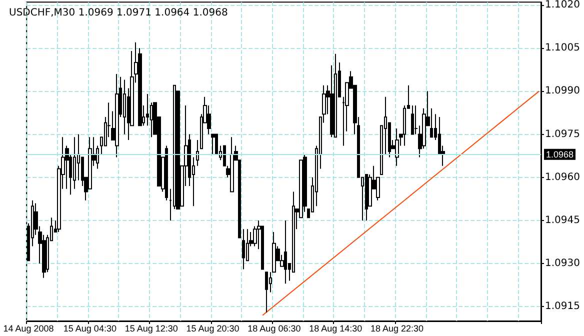 The height and width of the screenshot is (336, 584). What do you see at coordinates (213, 329) in the screenshot?
I see `x-tick-label: 15 Aug 20:30` at bounding box center [213, 329].